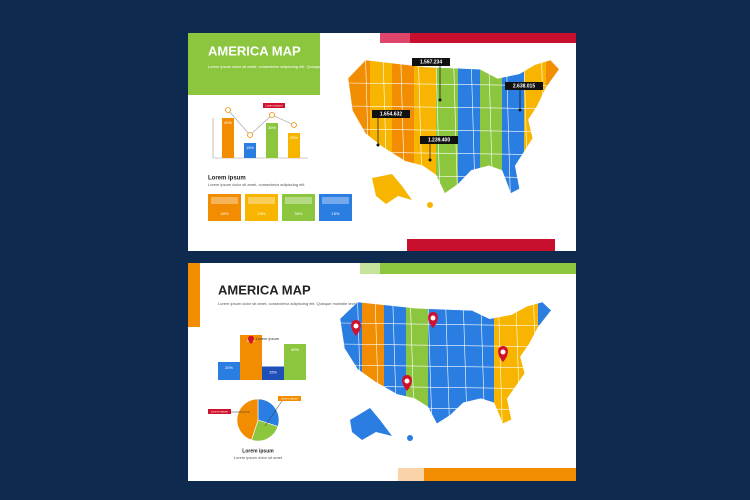 This screenshot has height=500, width=750. What do you see at coordinates (272, 127) in the screenshot?
I see `bar-label: 35%` at bounding box center [272, 127].